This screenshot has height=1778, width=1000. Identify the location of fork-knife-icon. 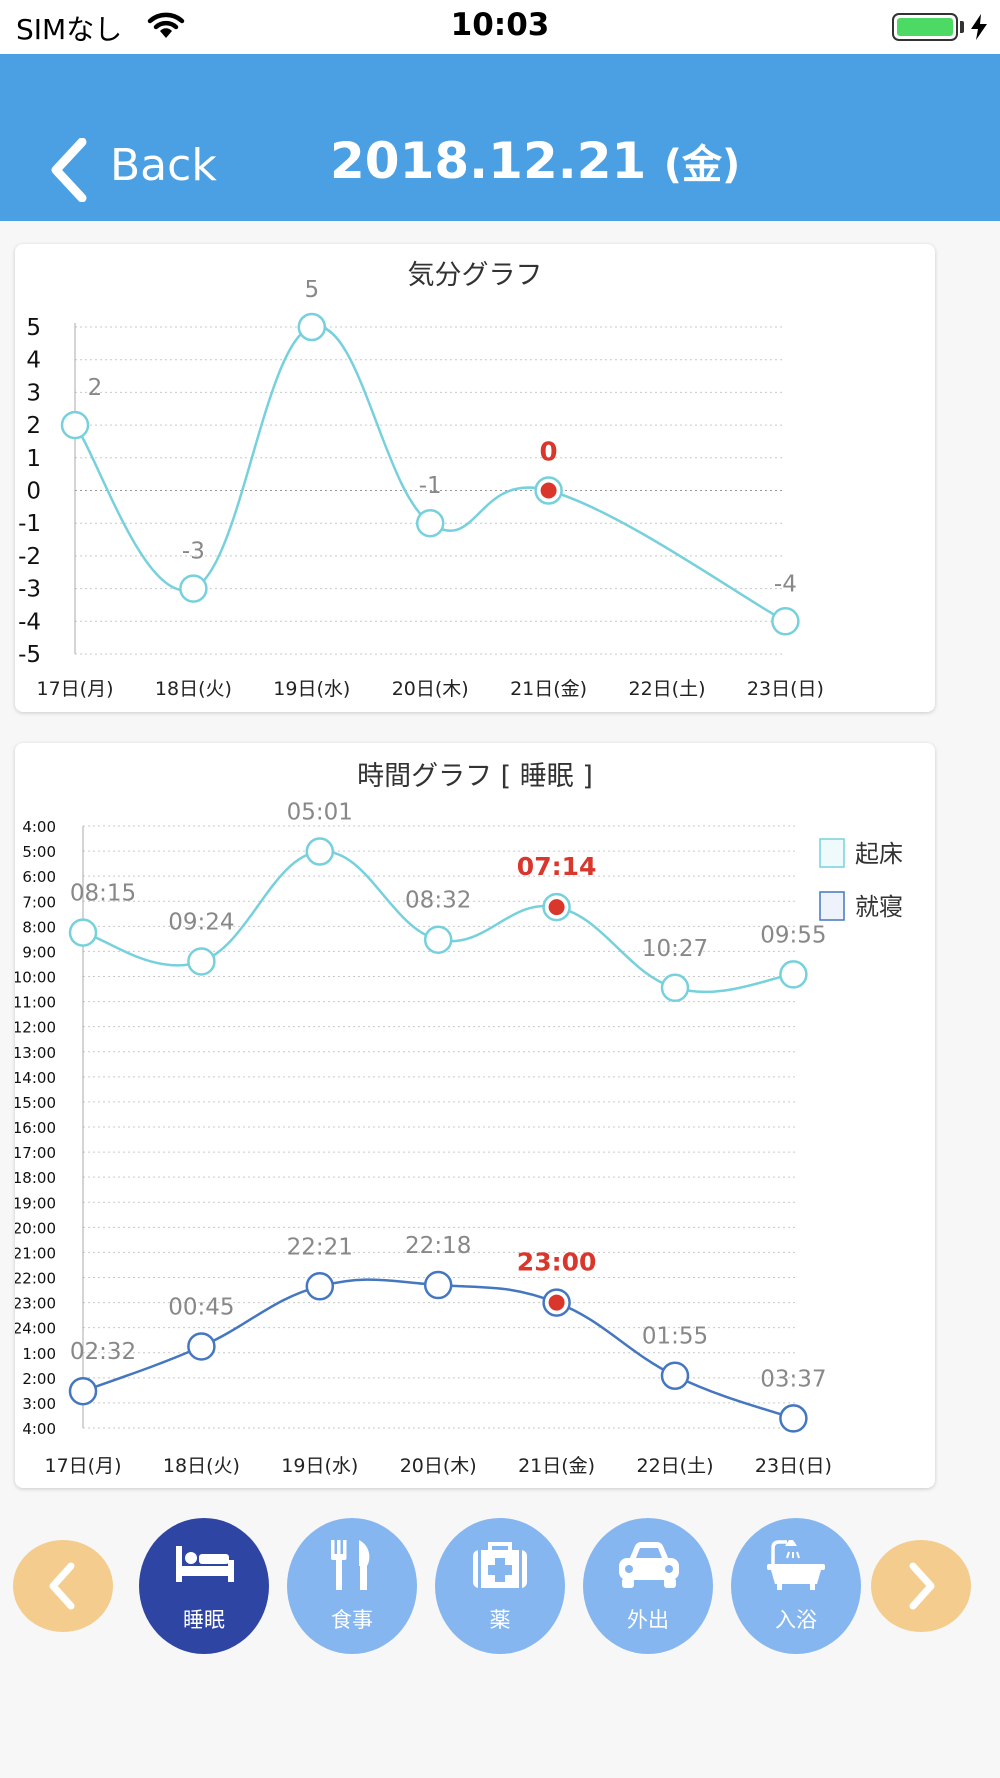
(350, 1565).